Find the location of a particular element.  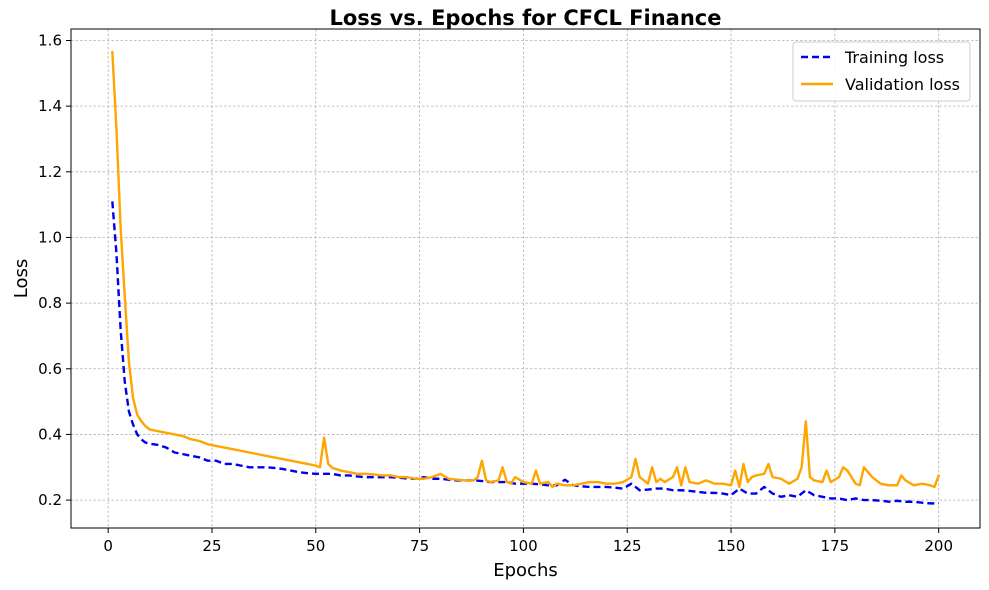

x-tick-label: 25 is located at coordinates (211, 546).